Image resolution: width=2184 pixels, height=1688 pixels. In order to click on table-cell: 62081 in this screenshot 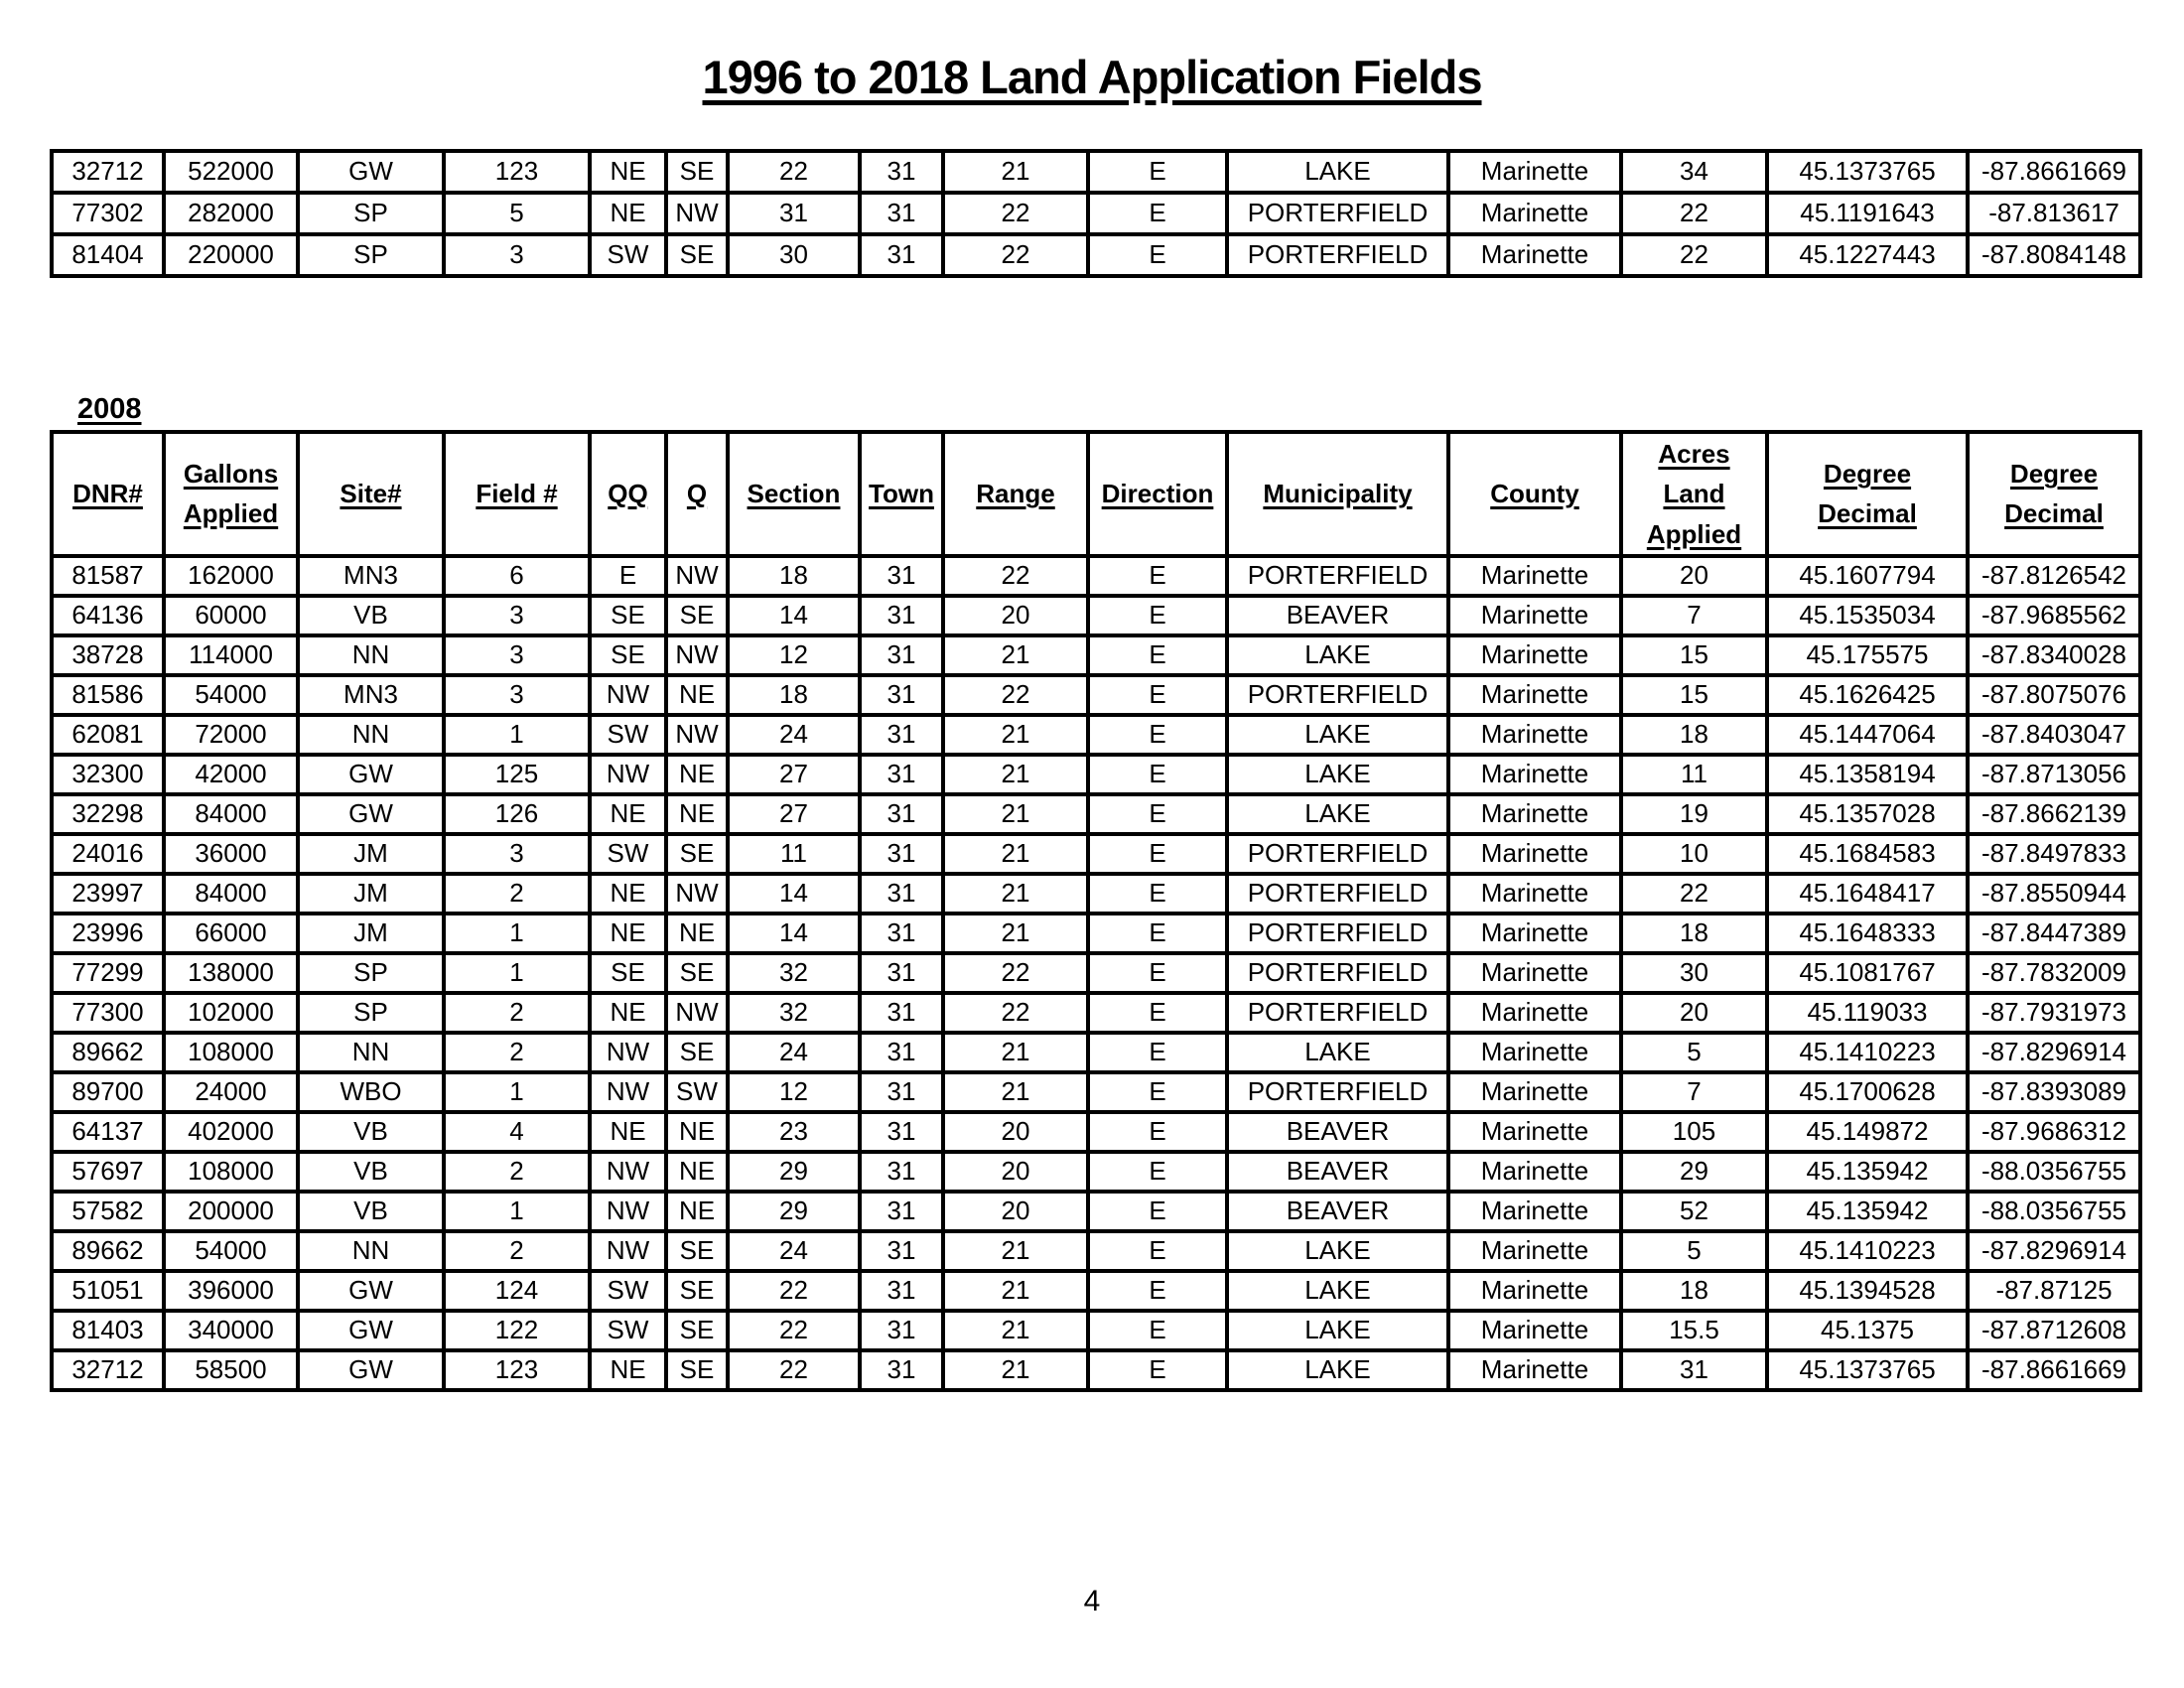, I will do `click(108, 734)`.